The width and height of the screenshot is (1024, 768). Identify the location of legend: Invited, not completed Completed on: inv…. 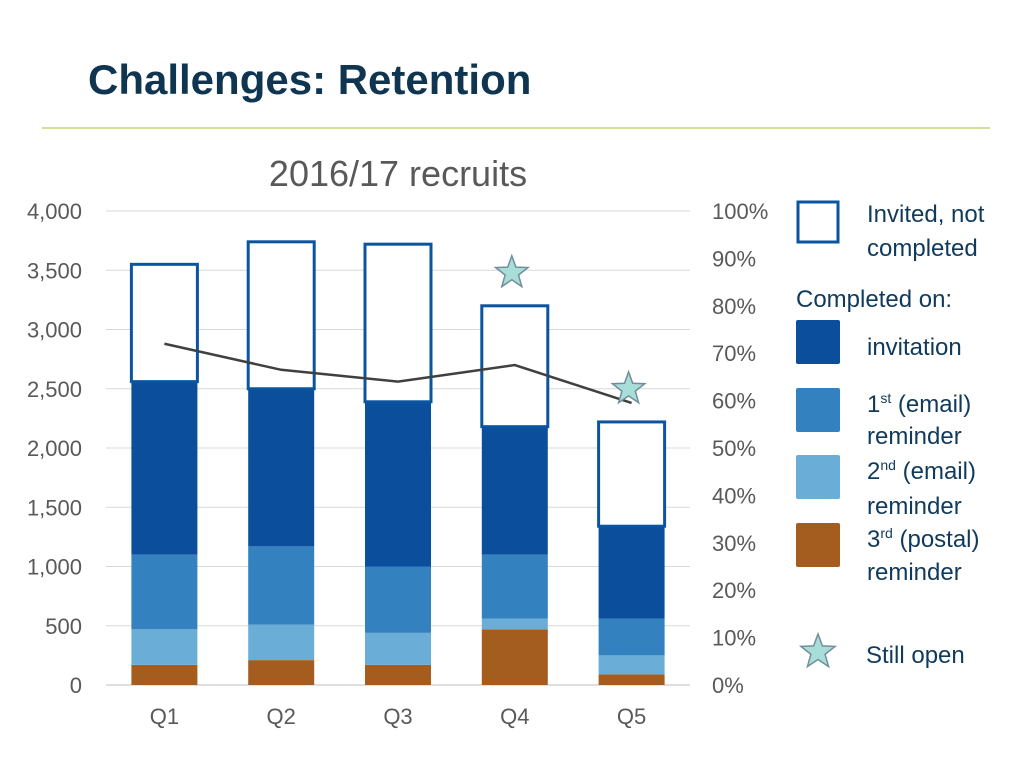
(890, 434).